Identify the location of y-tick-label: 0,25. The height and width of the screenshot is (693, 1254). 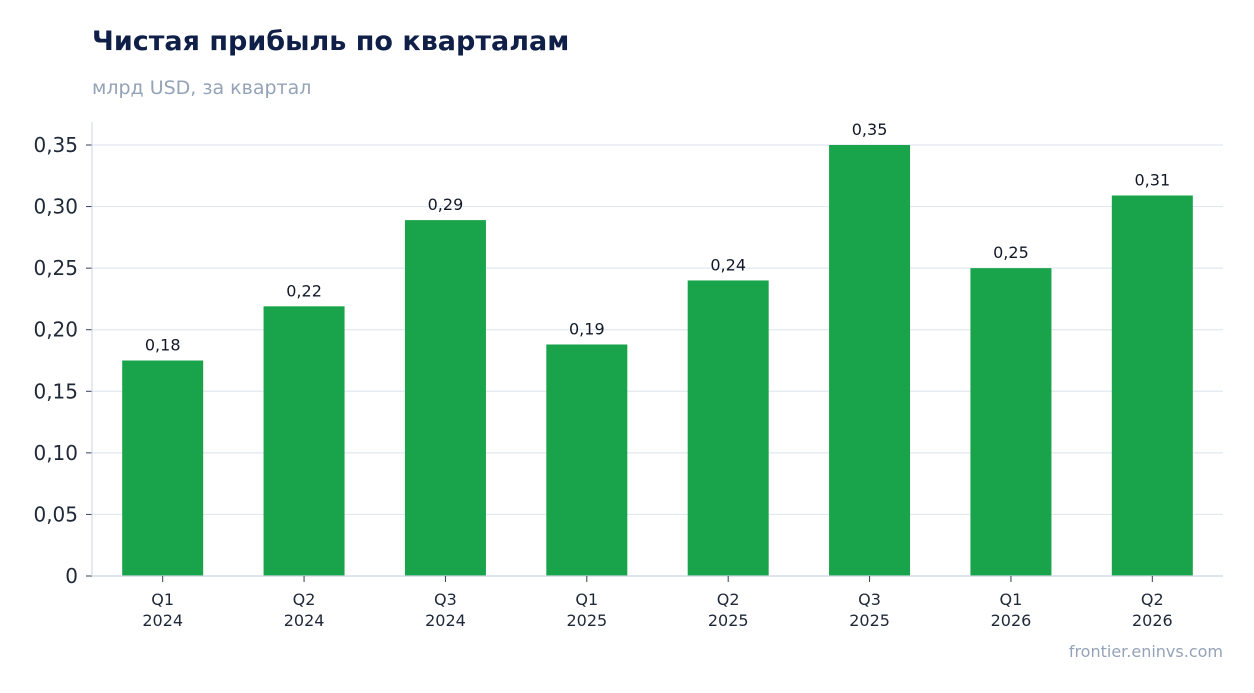
(55, 268).